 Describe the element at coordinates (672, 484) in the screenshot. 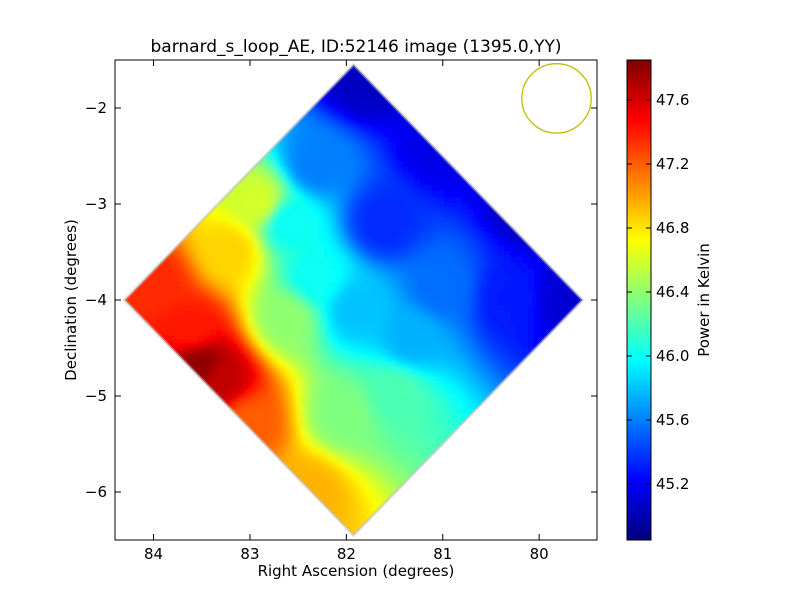

I see `colorbar-tick-label: 45.2` at that location.